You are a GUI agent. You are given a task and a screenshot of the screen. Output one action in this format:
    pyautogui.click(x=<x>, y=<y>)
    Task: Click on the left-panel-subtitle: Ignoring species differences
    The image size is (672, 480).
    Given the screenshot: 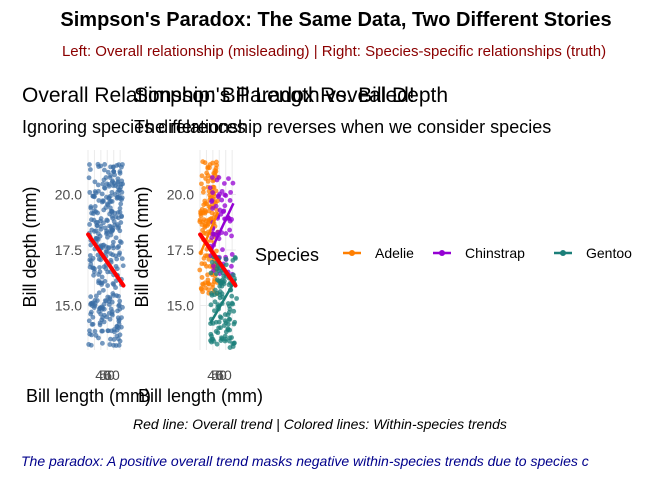 What is the action you would take?
    pyautogui.click(x=134, y=127)
    